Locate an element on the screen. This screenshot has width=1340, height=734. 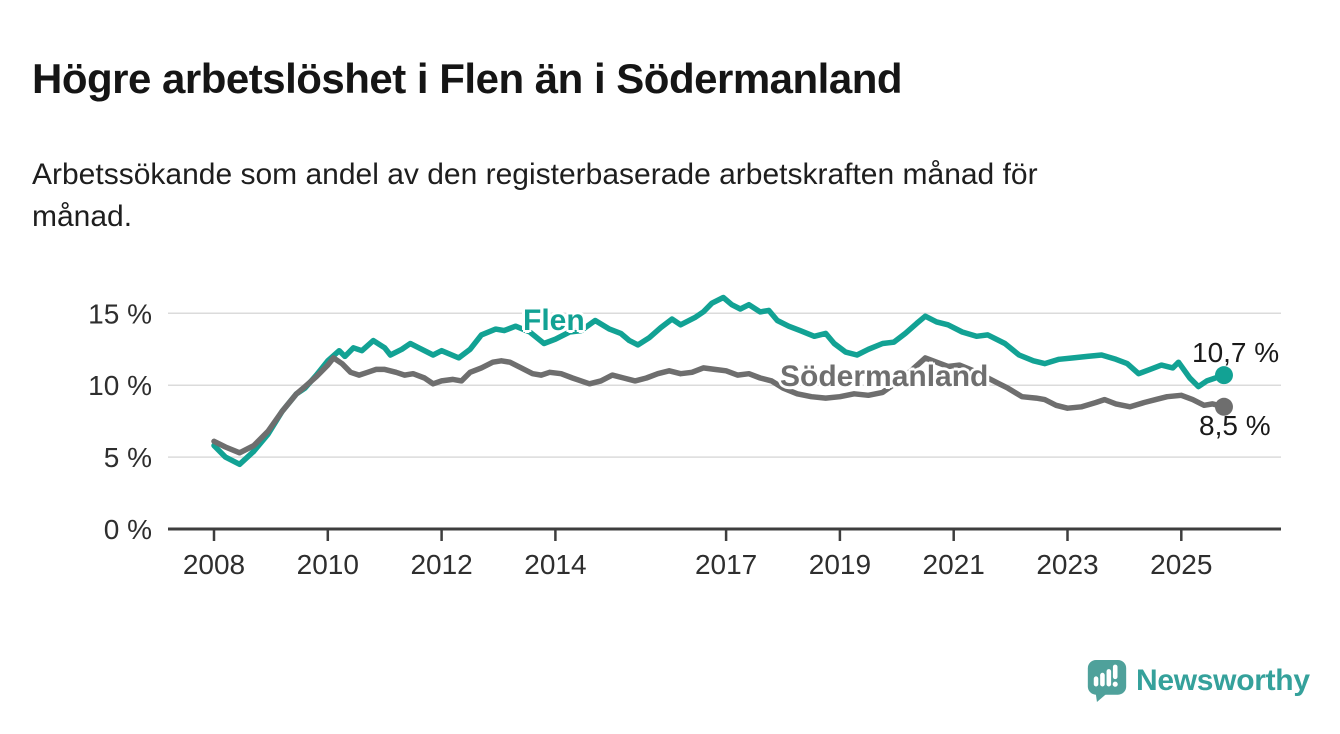
x-axis-tick-label: 2023 is located at coordinates (1067, 564).